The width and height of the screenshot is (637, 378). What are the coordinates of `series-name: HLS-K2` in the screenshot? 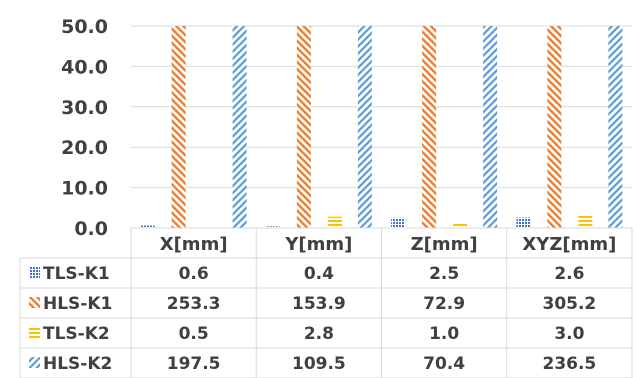 It's located at (77, 364).